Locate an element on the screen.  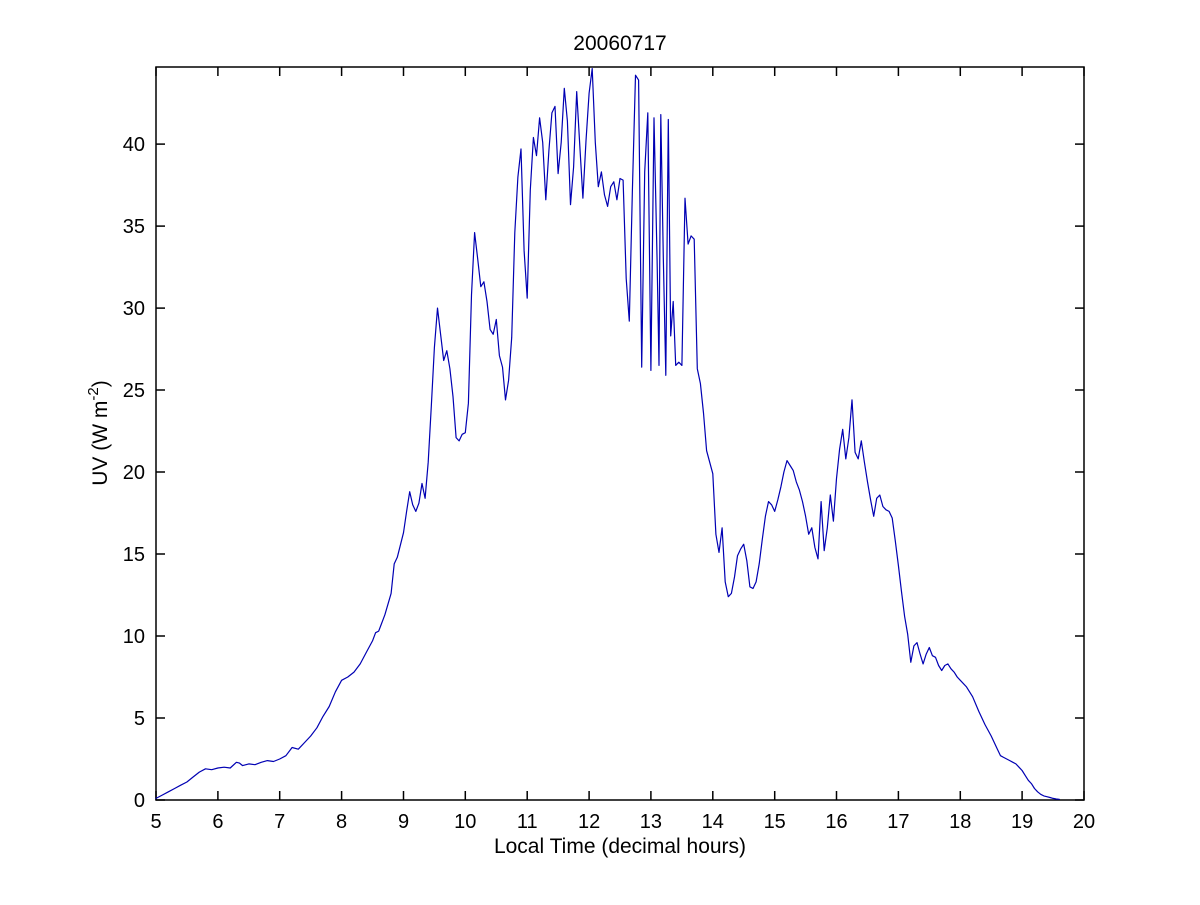
x-tick-label: 8 is located at coordinates (341, 822).